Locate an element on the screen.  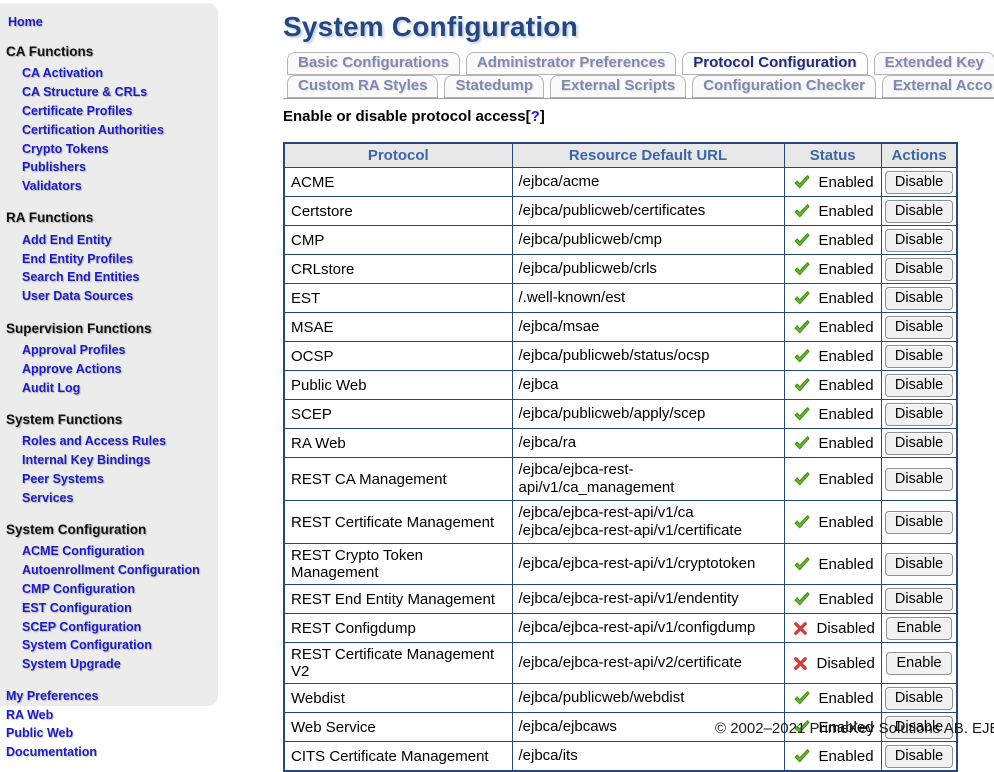
url-cell: /ejbca/publicweb/webdist is located at coordinates (648, 698).